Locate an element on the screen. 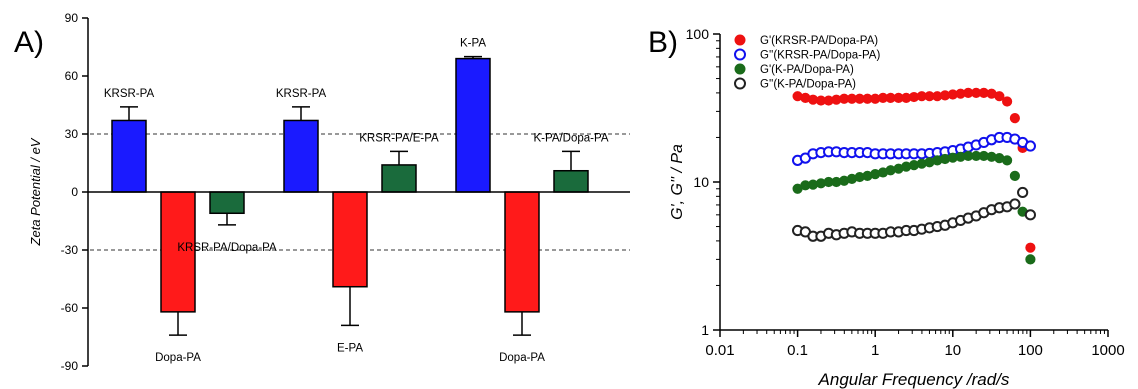 The width and height of the screenshot is (1138, 389). y-axis-title: G', G'' / Pa is located at coordinates (677, 182).